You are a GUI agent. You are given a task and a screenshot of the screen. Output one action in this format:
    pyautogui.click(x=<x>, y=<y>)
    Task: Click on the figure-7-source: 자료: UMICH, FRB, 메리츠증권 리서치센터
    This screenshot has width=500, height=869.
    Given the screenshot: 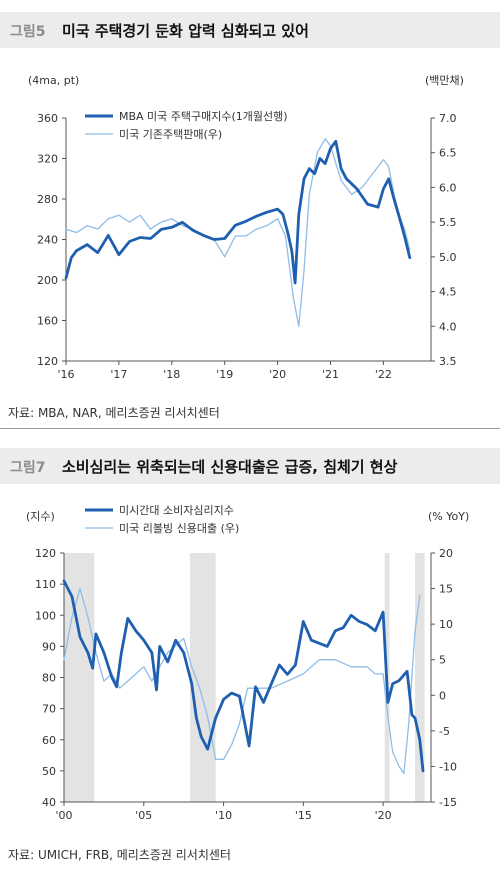 What is the action you would take?
    pyautogui.click(x=119, y=855)
    